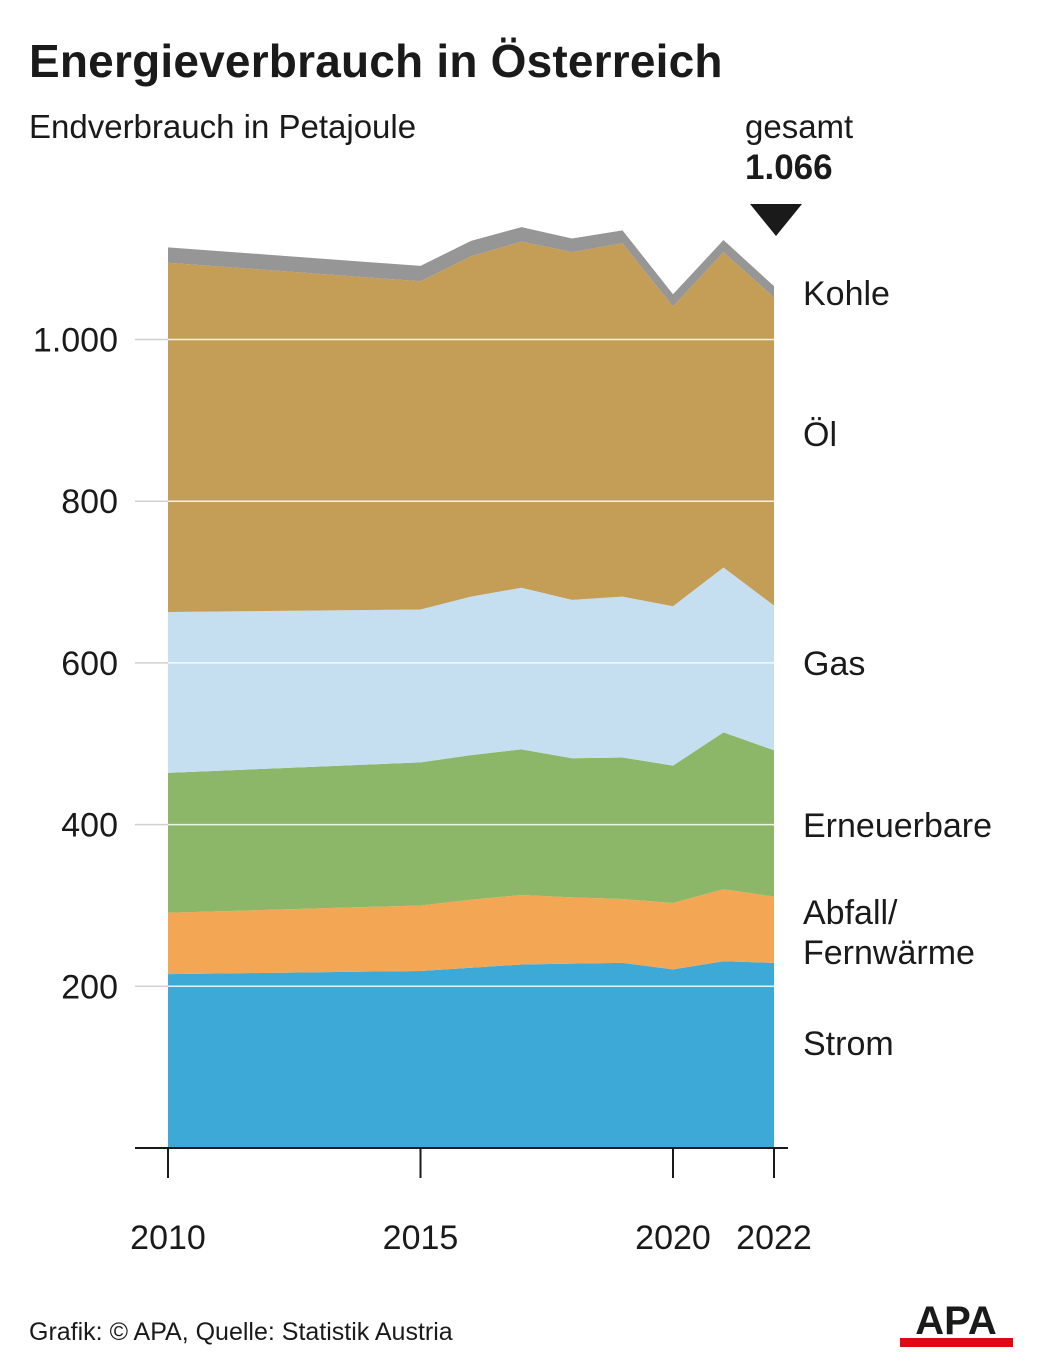 Image resolution: width=1041 pixels, height=1371 pixels. What do you see at coordinates (168, 1238) in the screenshot?
I see `x-tick-label-0: 2010` at bounding box center [168, 1238].